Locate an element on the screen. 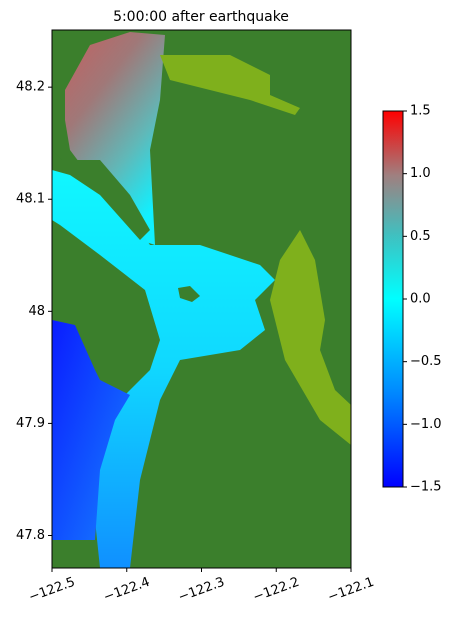  x-tick-label: −122.2 is located at coordinates (276, 590).